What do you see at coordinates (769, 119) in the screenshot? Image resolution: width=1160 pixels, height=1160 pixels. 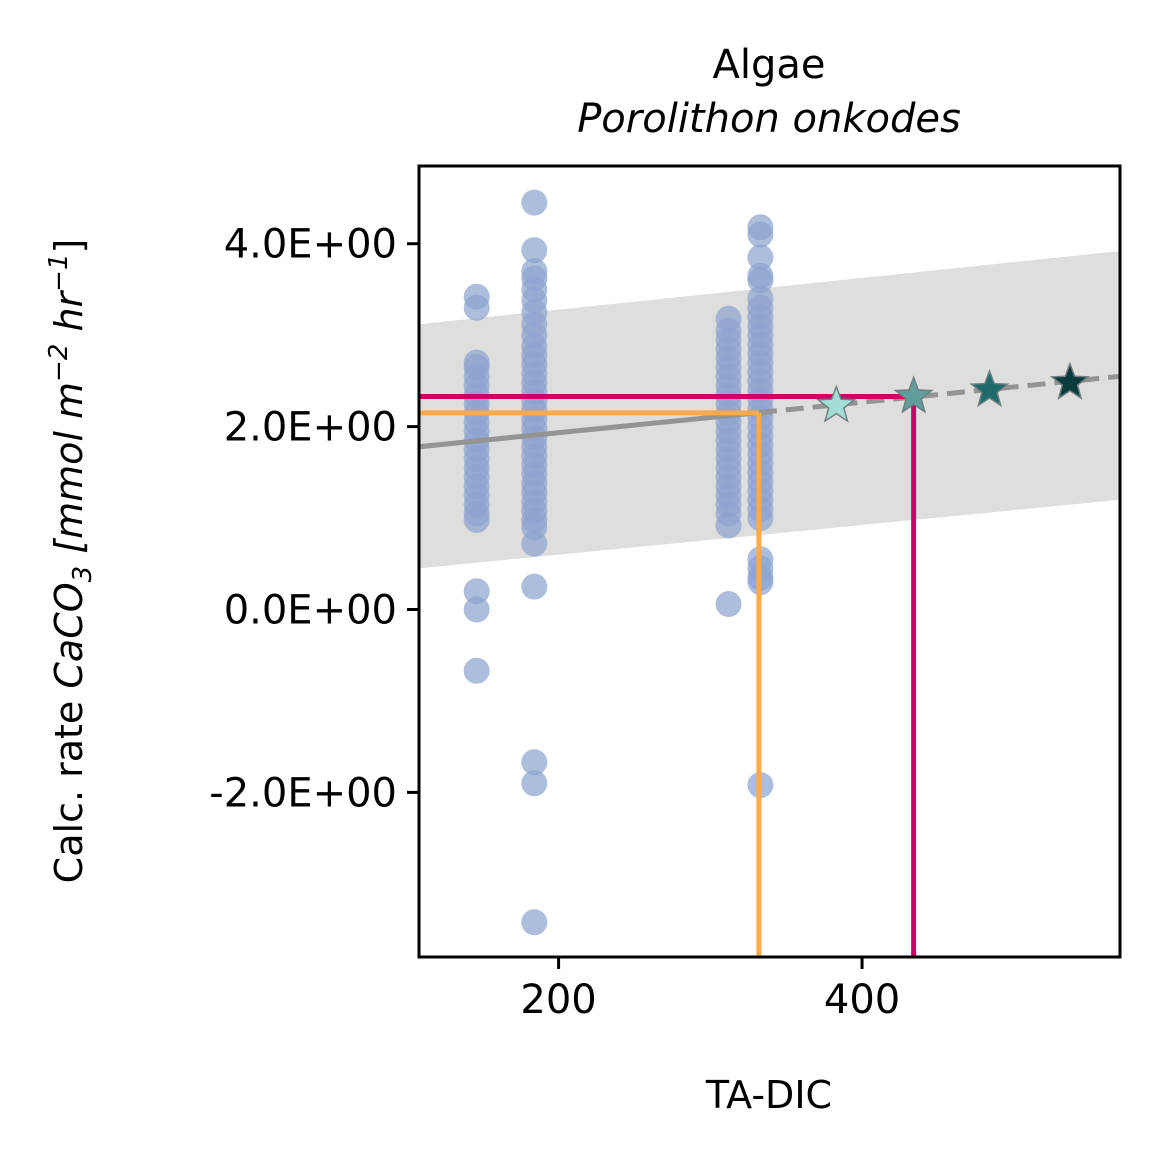 I see `chart-subtitle: Porolithon onkodes` at bounding box center [769, 119].